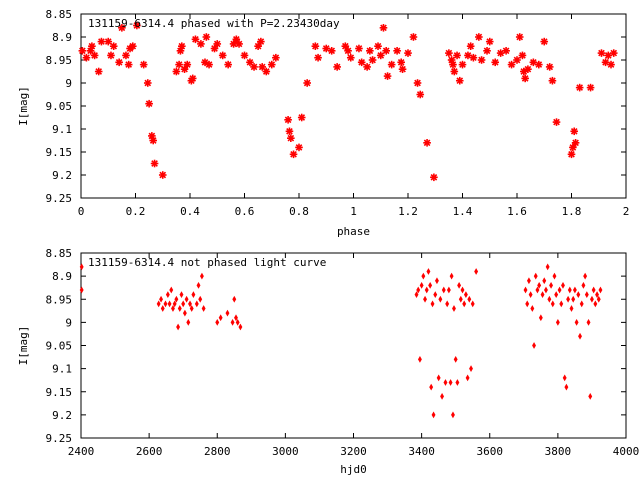 The width and height of the screenshot is (640, 480). I want to click on phased-y-axis-label: I[mag], so click(23, 106).